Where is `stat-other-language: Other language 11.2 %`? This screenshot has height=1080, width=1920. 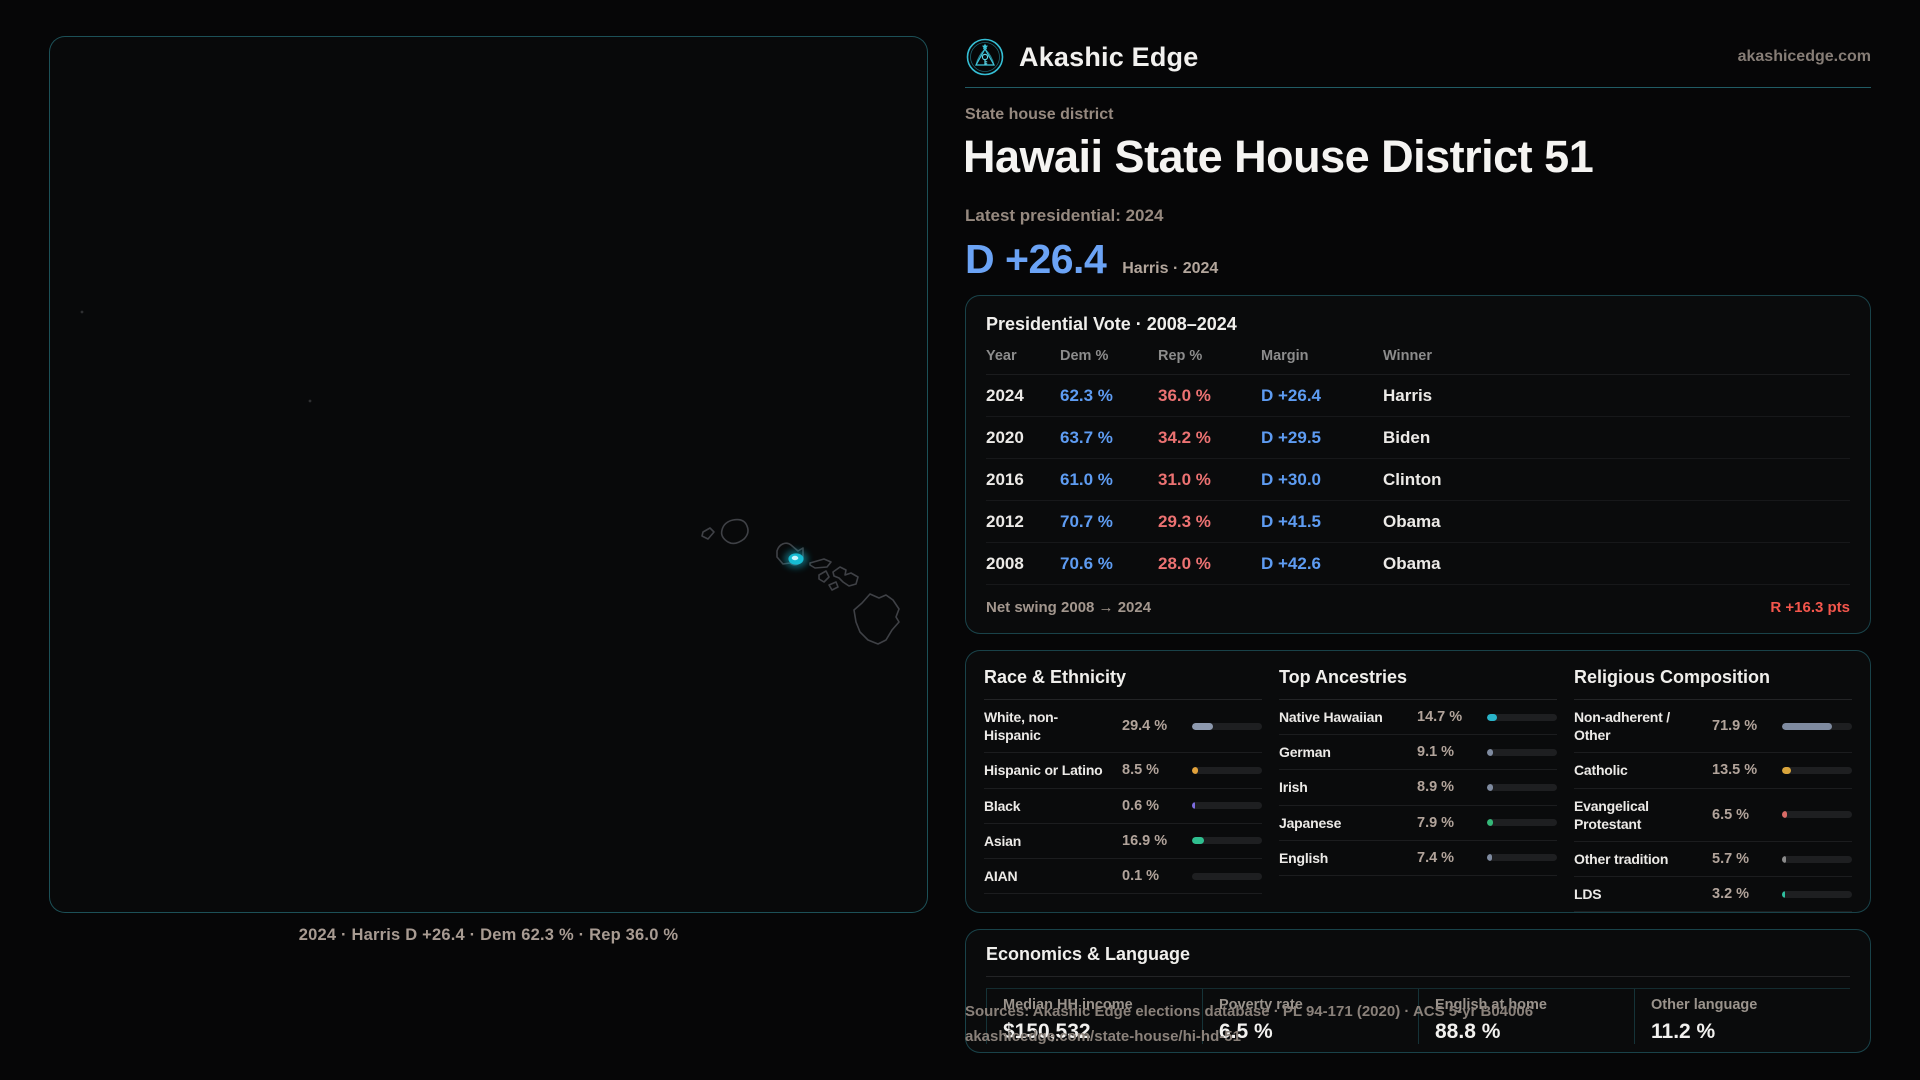
stat-other-language: Other language 11.2 % is located at coordinates (1742, 1016).